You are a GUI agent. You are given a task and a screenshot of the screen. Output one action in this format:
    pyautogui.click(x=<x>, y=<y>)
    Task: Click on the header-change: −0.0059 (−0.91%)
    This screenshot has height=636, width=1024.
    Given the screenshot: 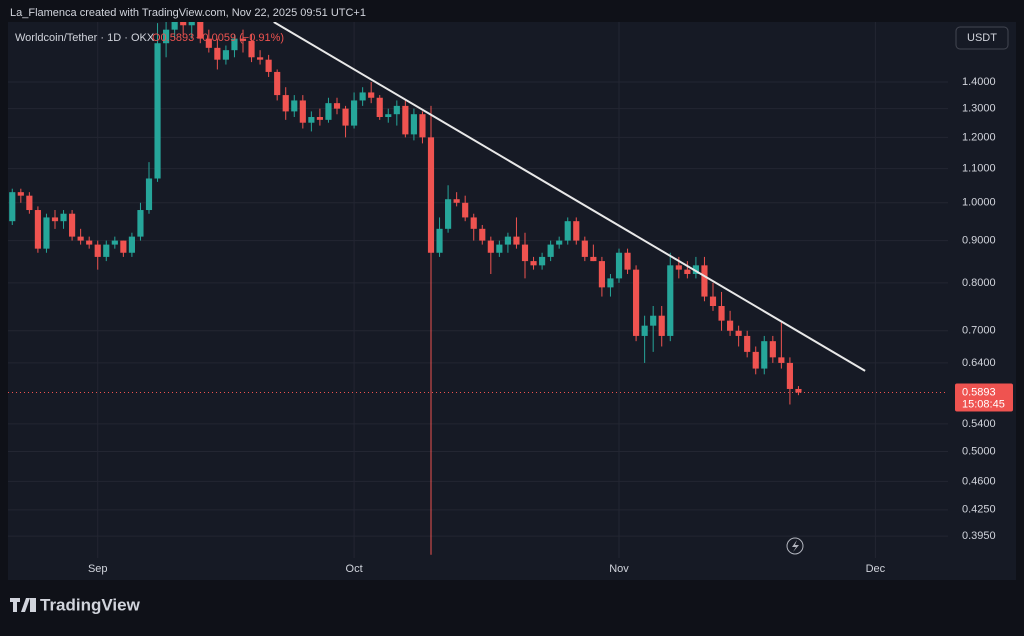 What is the action you would take?
    pyautogui.click(x=240, y=38)
    